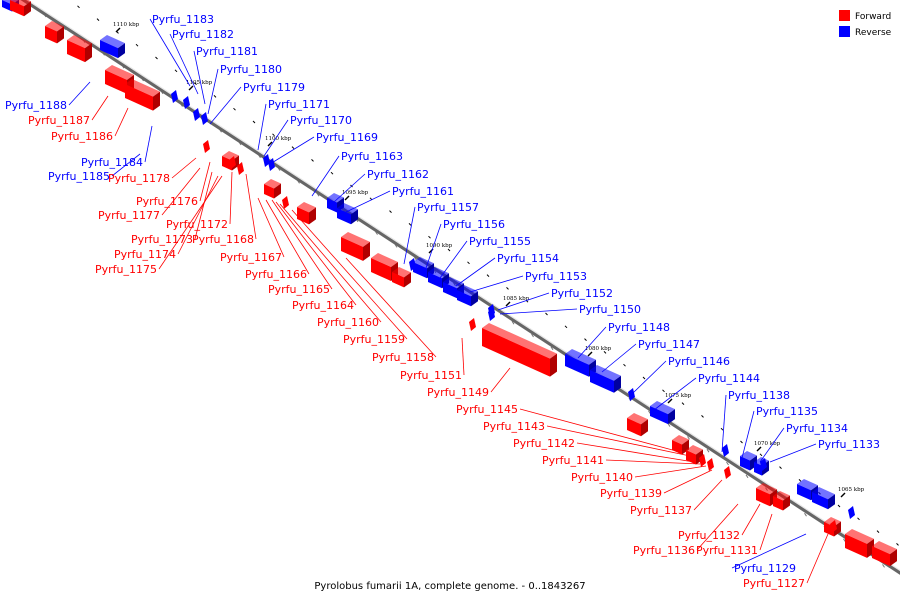 This screenshot has height=600, width=900. I want to click on gene-label: Pyrfu_1152, so click(582, 293).